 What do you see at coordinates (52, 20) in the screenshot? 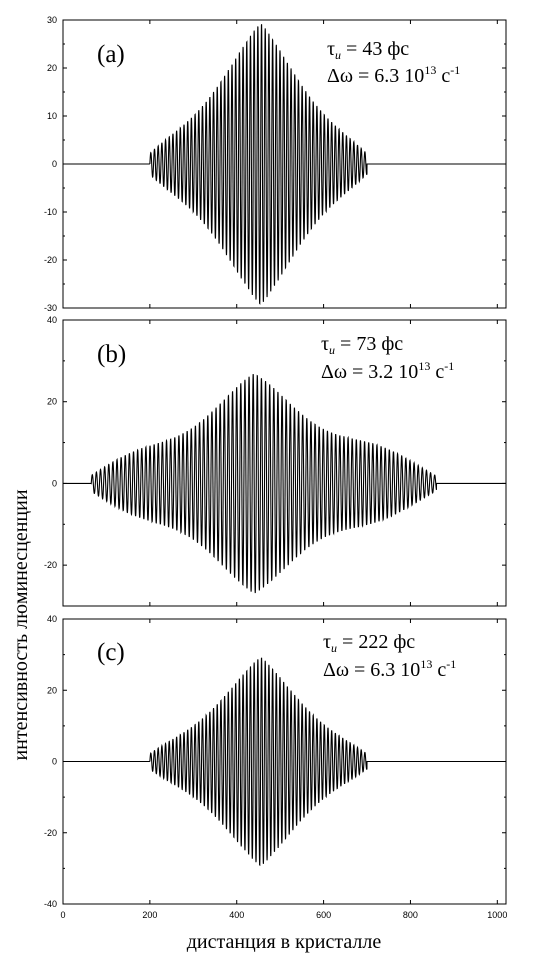
I see `y-tick-label: 30` at bounding box center [52, 20].